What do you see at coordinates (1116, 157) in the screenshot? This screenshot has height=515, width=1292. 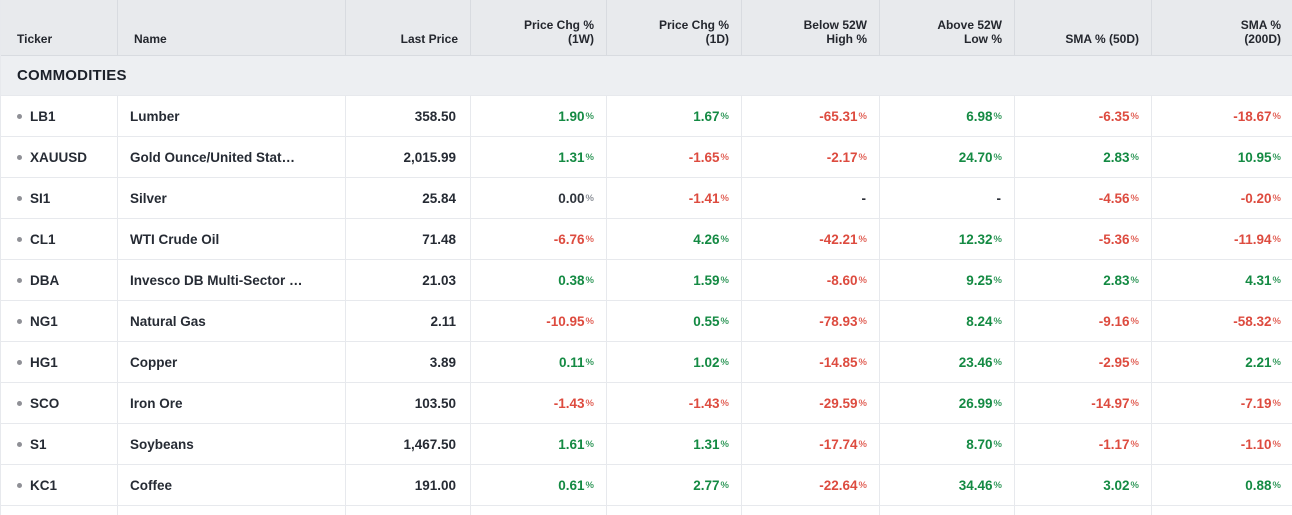 I see `metric-value: 2.83` at bounding box center [1116, 157].